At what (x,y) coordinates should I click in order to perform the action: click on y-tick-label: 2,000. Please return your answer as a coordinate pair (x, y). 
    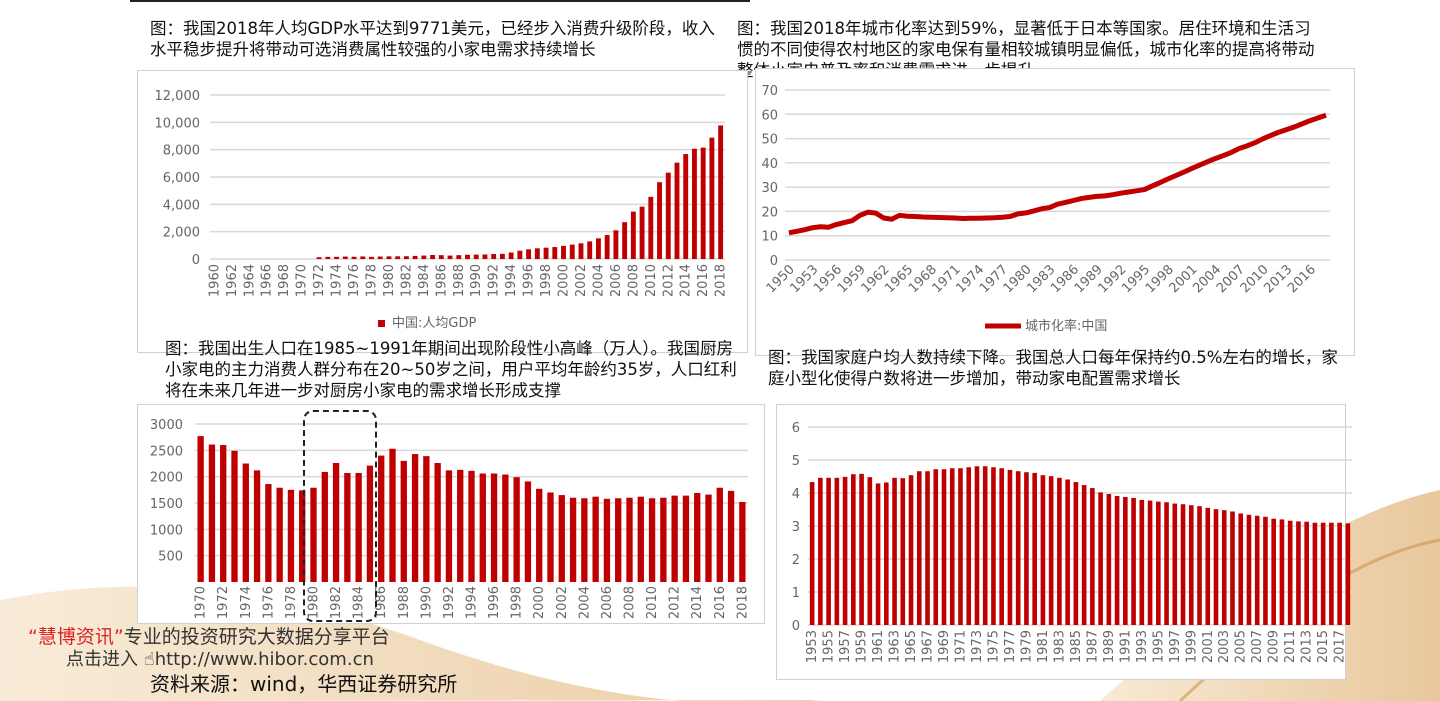
    Looking at the image, I should click on (181, 233).